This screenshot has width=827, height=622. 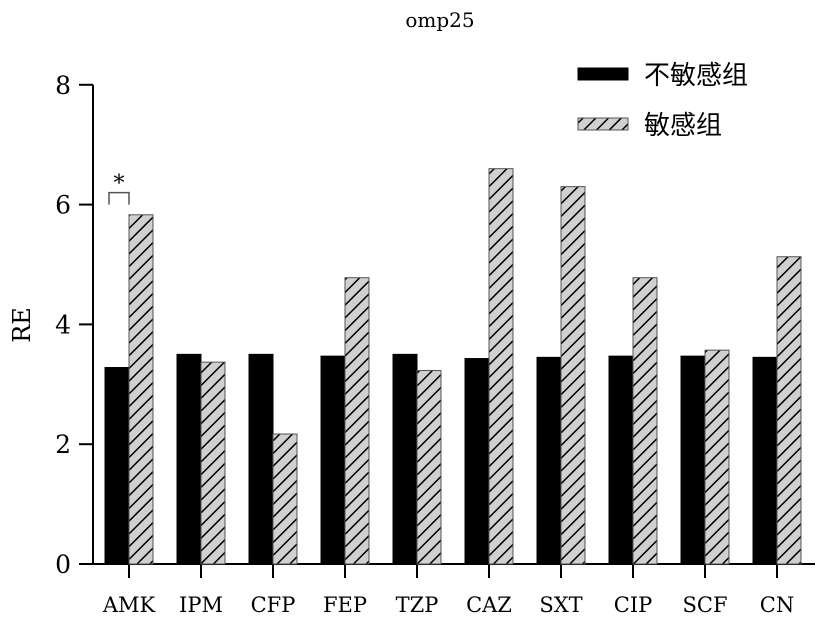 What do you see at coordinates (117, 466) in the screenshot?
I see `bar-amk-insensitive` at bounding box center [117, 466].